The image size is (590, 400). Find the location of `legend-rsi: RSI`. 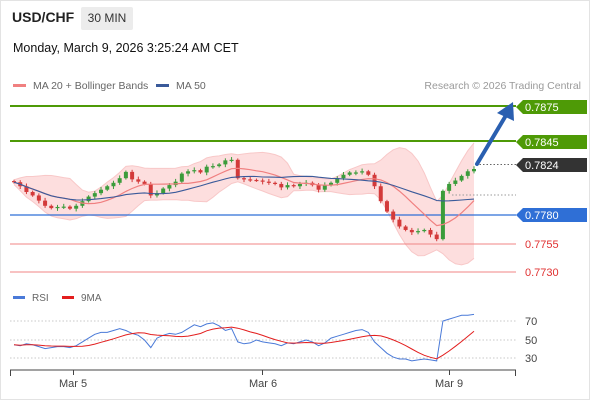

legend-rsi: RSI is located at coordinates (31, 298).